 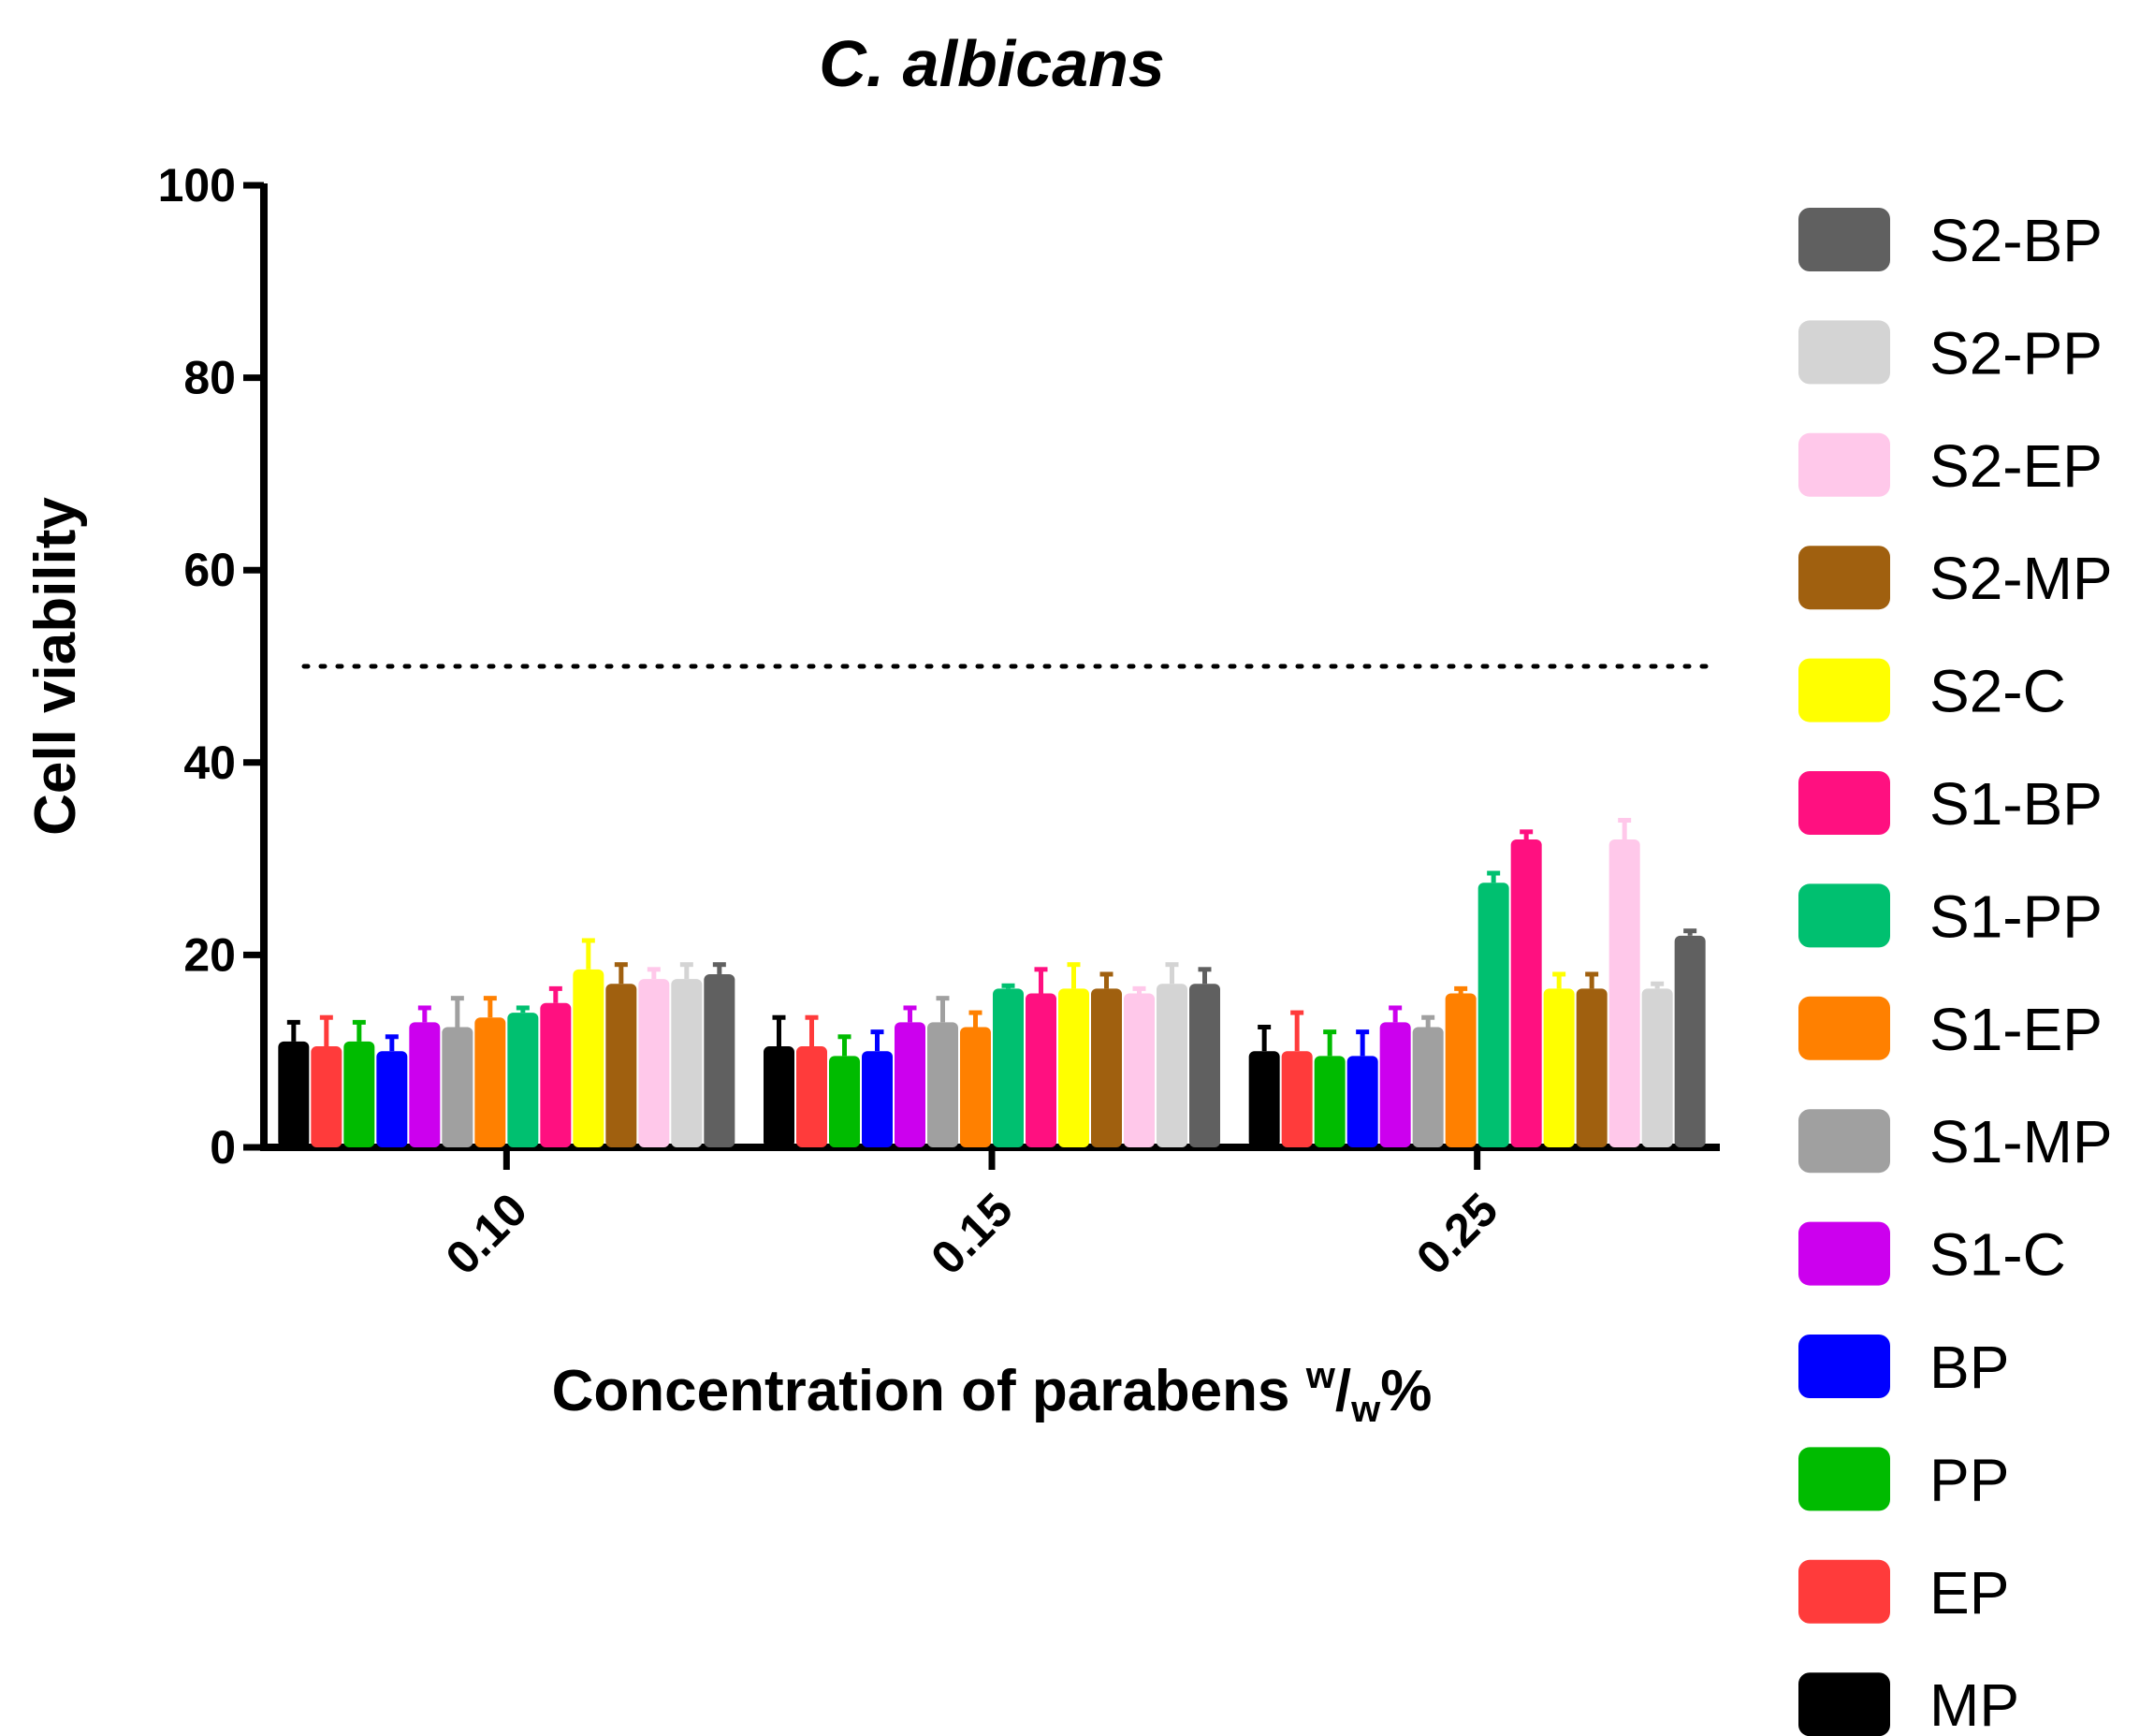 What do you see at coordinates (55, 666) in the screenshot?
I see `y-axis-label: Cell viability` at bounding box center [55, 666].